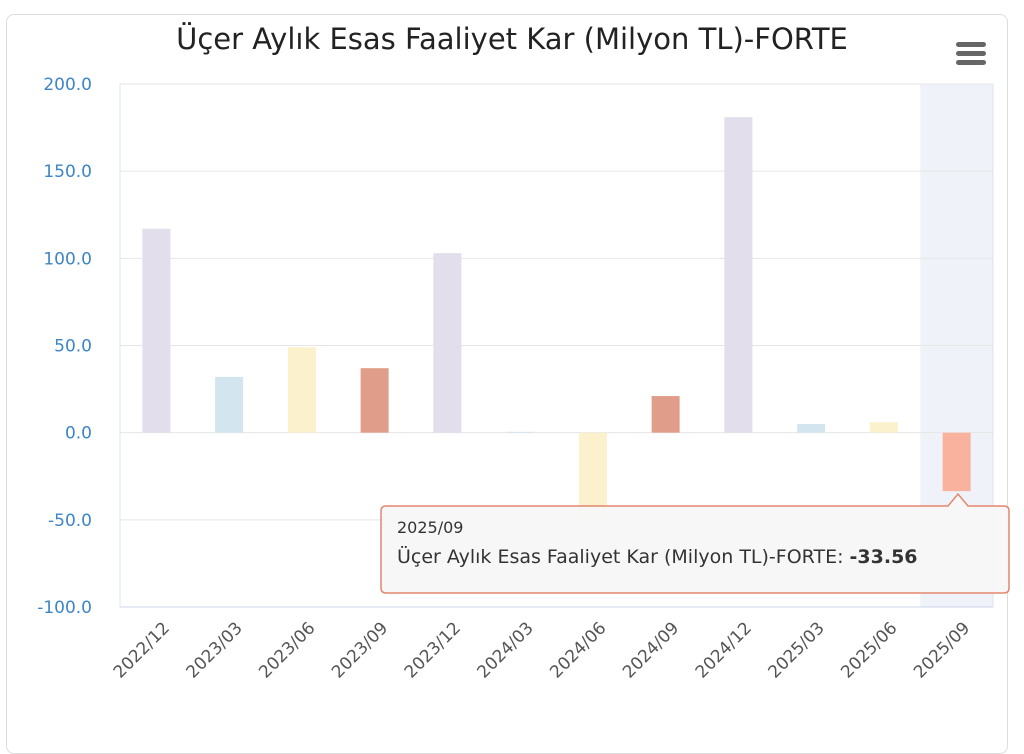  Describe the element at coordinates (70, 521) in the screenshot. I see `y-tick-label: -50.0` at that location.